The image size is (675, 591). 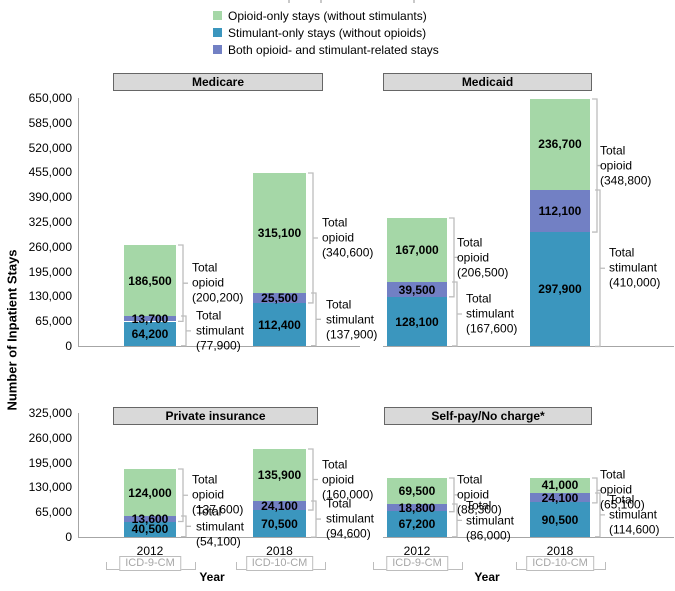 I want to click on legend-item-both: Both opioid- and stimulant-related stays, so click(x=326, y=49).